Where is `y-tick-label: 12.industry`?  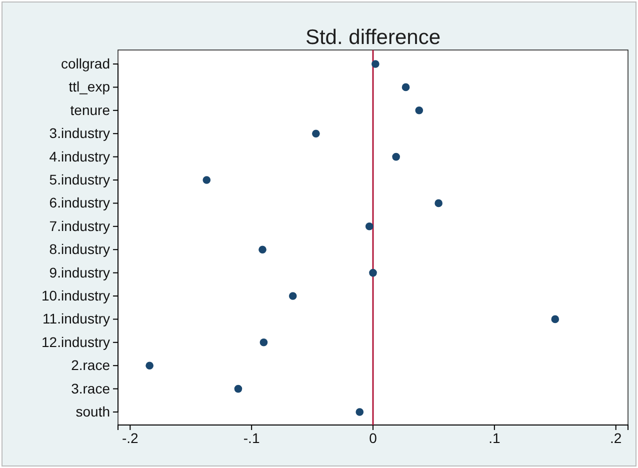
y-tick-label: 12.industry is located at coordinates (76, 342).